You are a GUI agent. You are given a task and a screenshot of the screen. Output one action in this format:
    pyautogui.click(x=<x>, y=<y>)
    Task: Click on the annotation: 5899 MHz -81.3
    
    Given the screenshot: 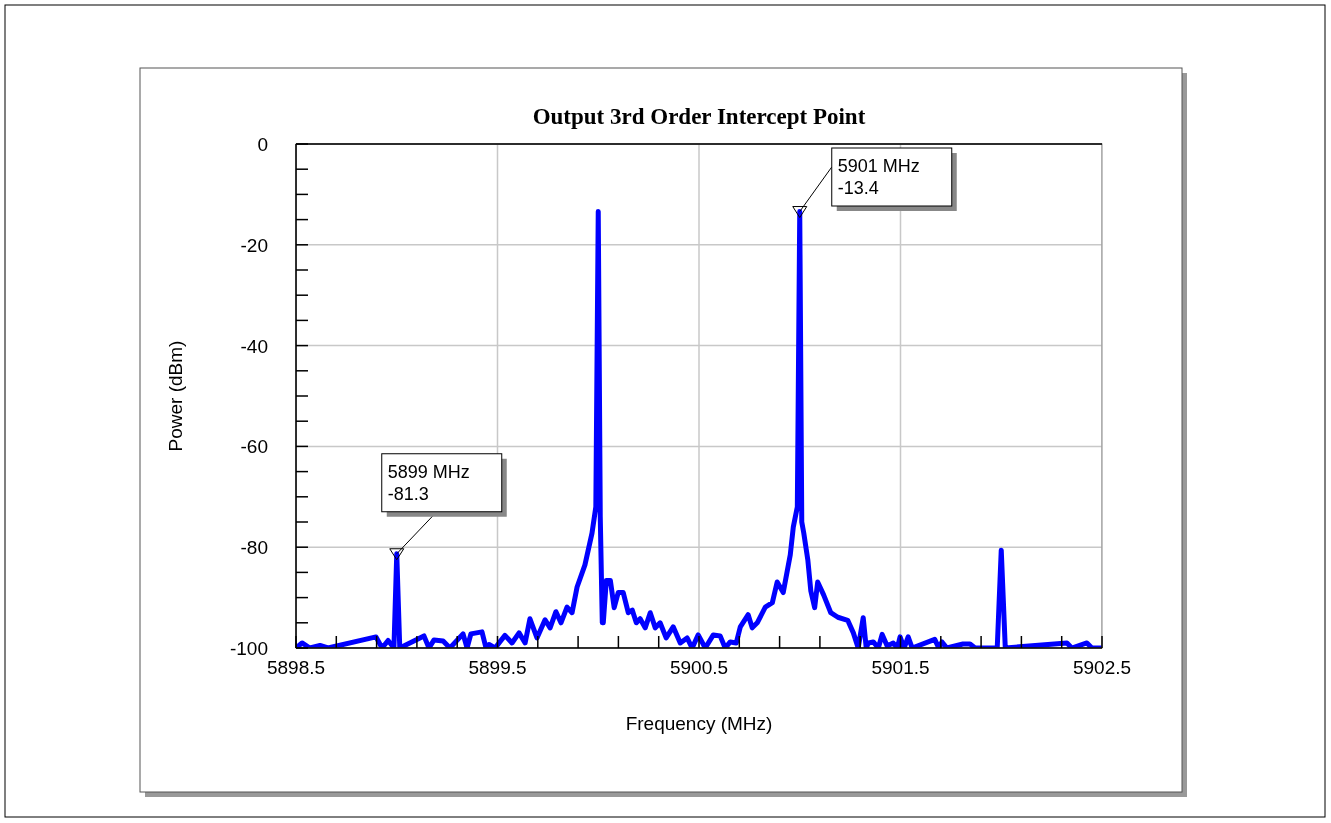 What is the action you would take?
    pyautogui.click(x=428, y=482)
    